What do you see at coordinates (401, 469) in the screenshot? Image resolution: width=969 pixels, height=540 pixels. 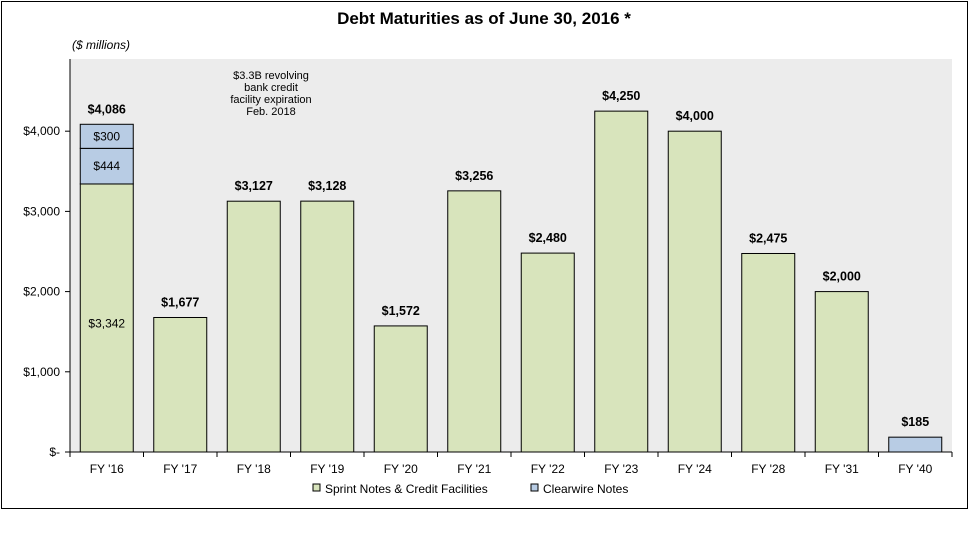 I see `x-tick-label: FY '20` at bounding box center [401, 469].